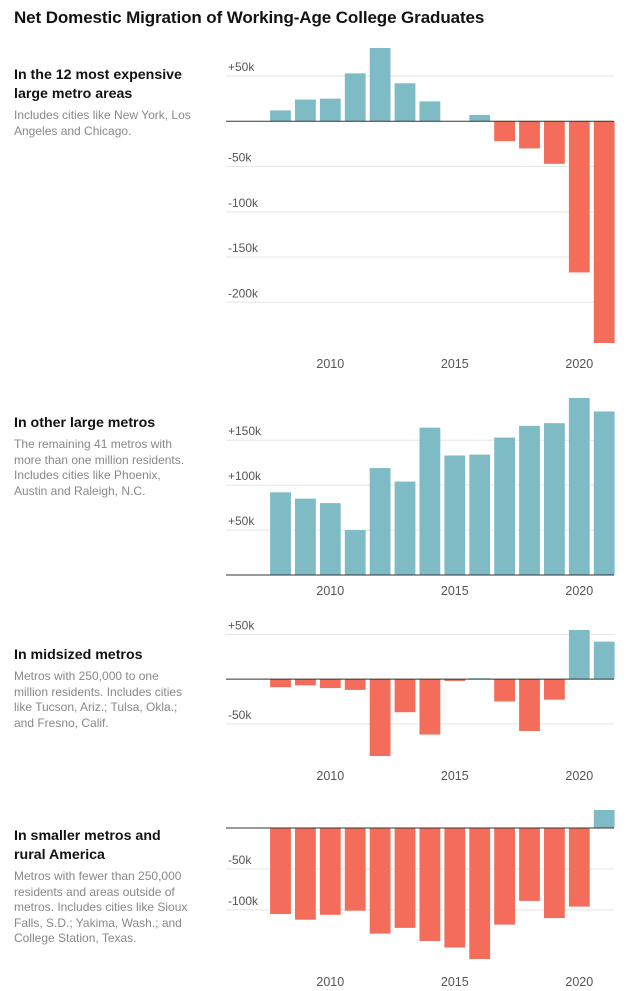 This screenshot has width=629, height=991. What do you see at coordinates (405, 878) in the screenshot?
I see `panel-4-bar-2013` at bounding box center [405, 878].